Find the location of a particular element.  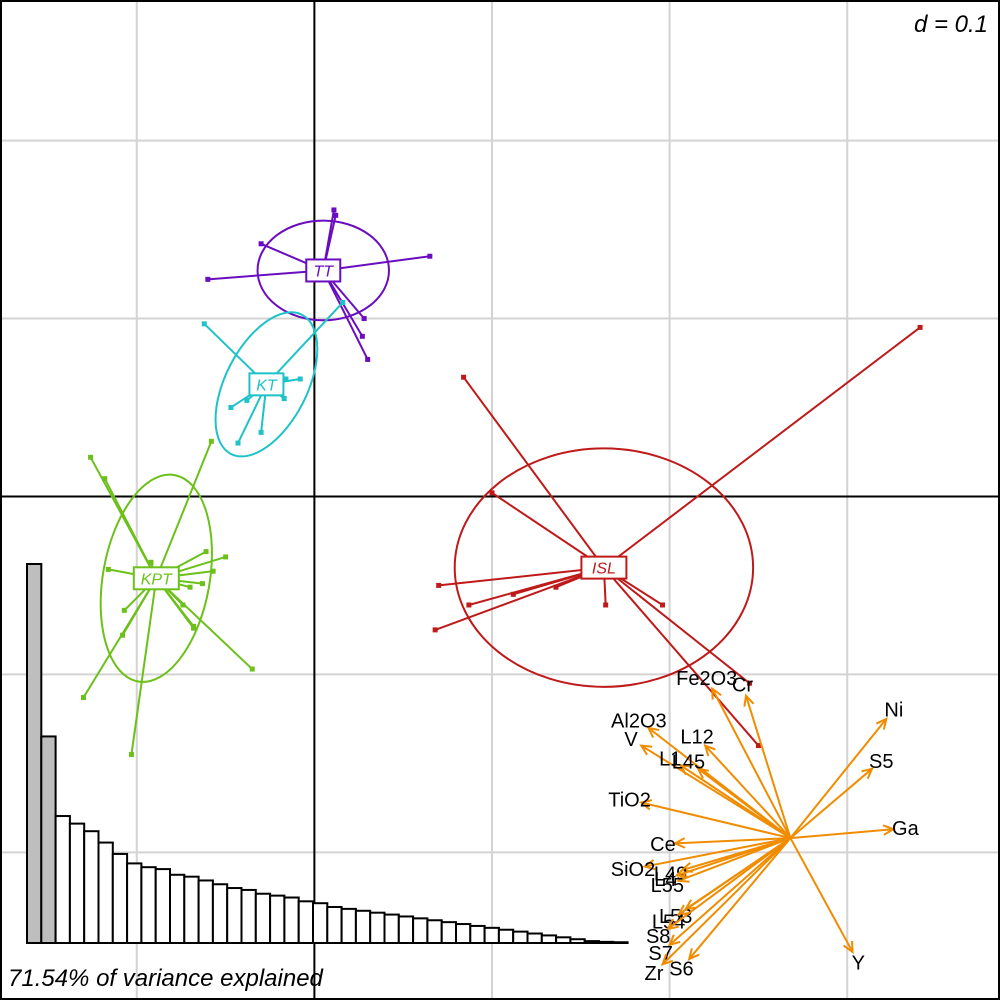

variable-label: Ni is located at coordinates (893, 711).